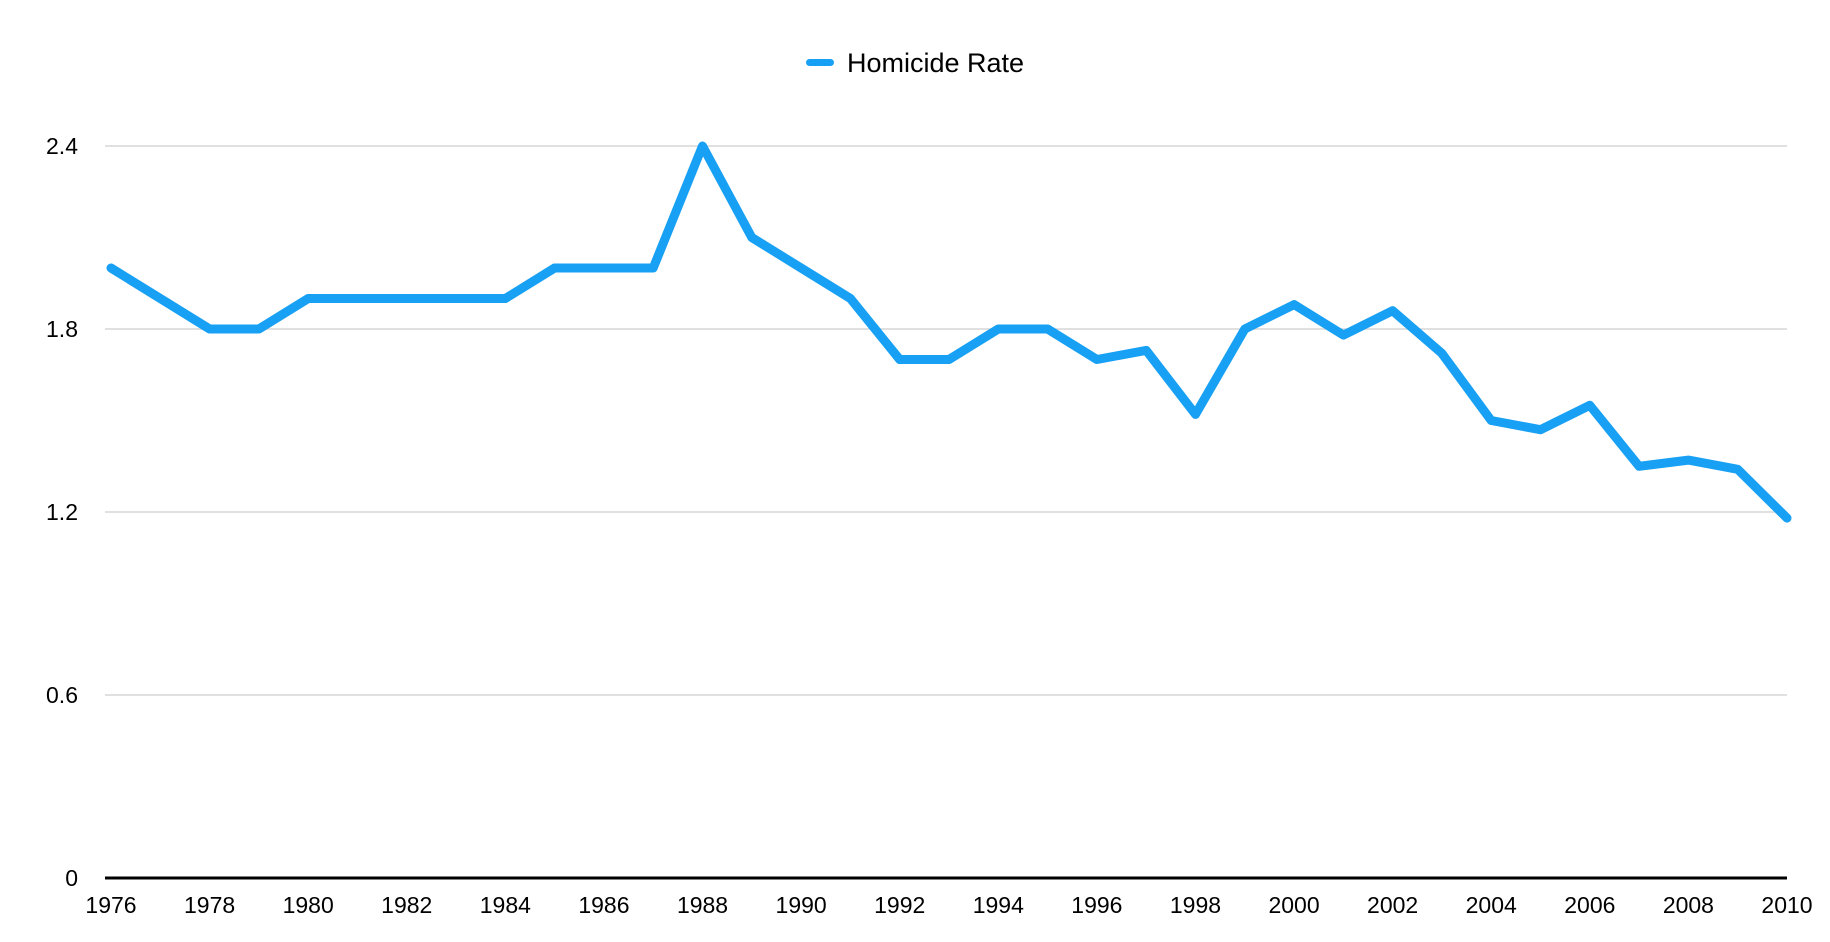  What do you see at coordinates (1786, 905) in the screenshot?
I see `x-tick-label-2010: 2010` at bounding box center [1786, 905].